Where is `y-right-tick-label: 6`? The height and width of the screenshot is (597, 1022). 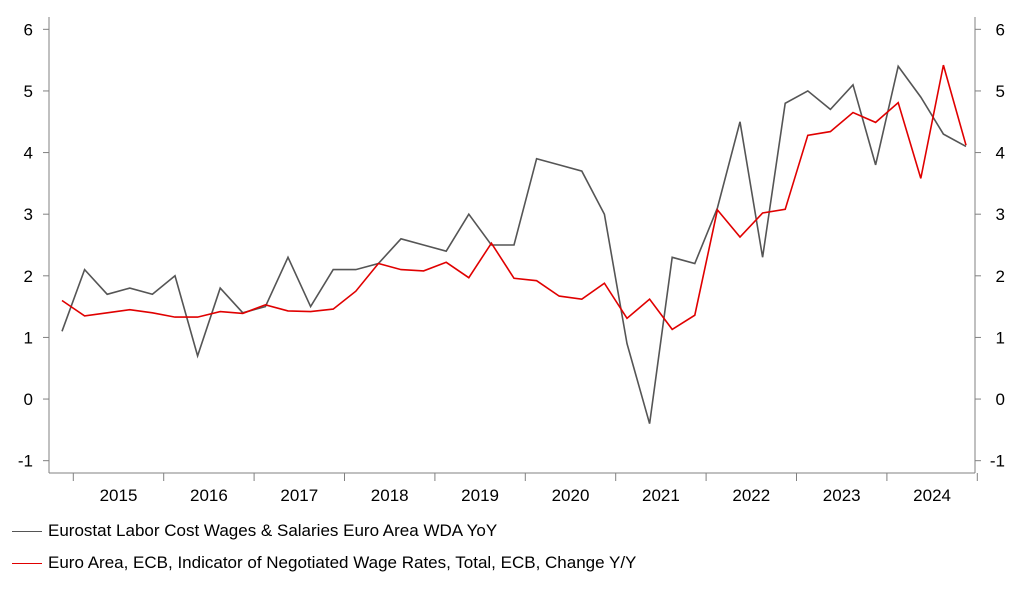 y-right-tick-label: 6 is located at coordinates (1000, 29).